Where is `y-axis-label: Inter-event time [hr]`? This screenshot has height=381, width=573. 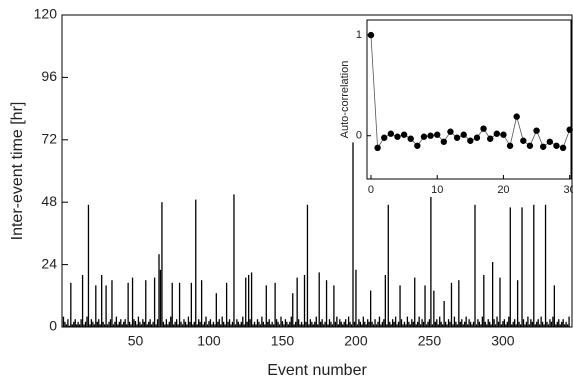 y-axis-label: Inter-event time [hr] is located at coordinates (17, 171).